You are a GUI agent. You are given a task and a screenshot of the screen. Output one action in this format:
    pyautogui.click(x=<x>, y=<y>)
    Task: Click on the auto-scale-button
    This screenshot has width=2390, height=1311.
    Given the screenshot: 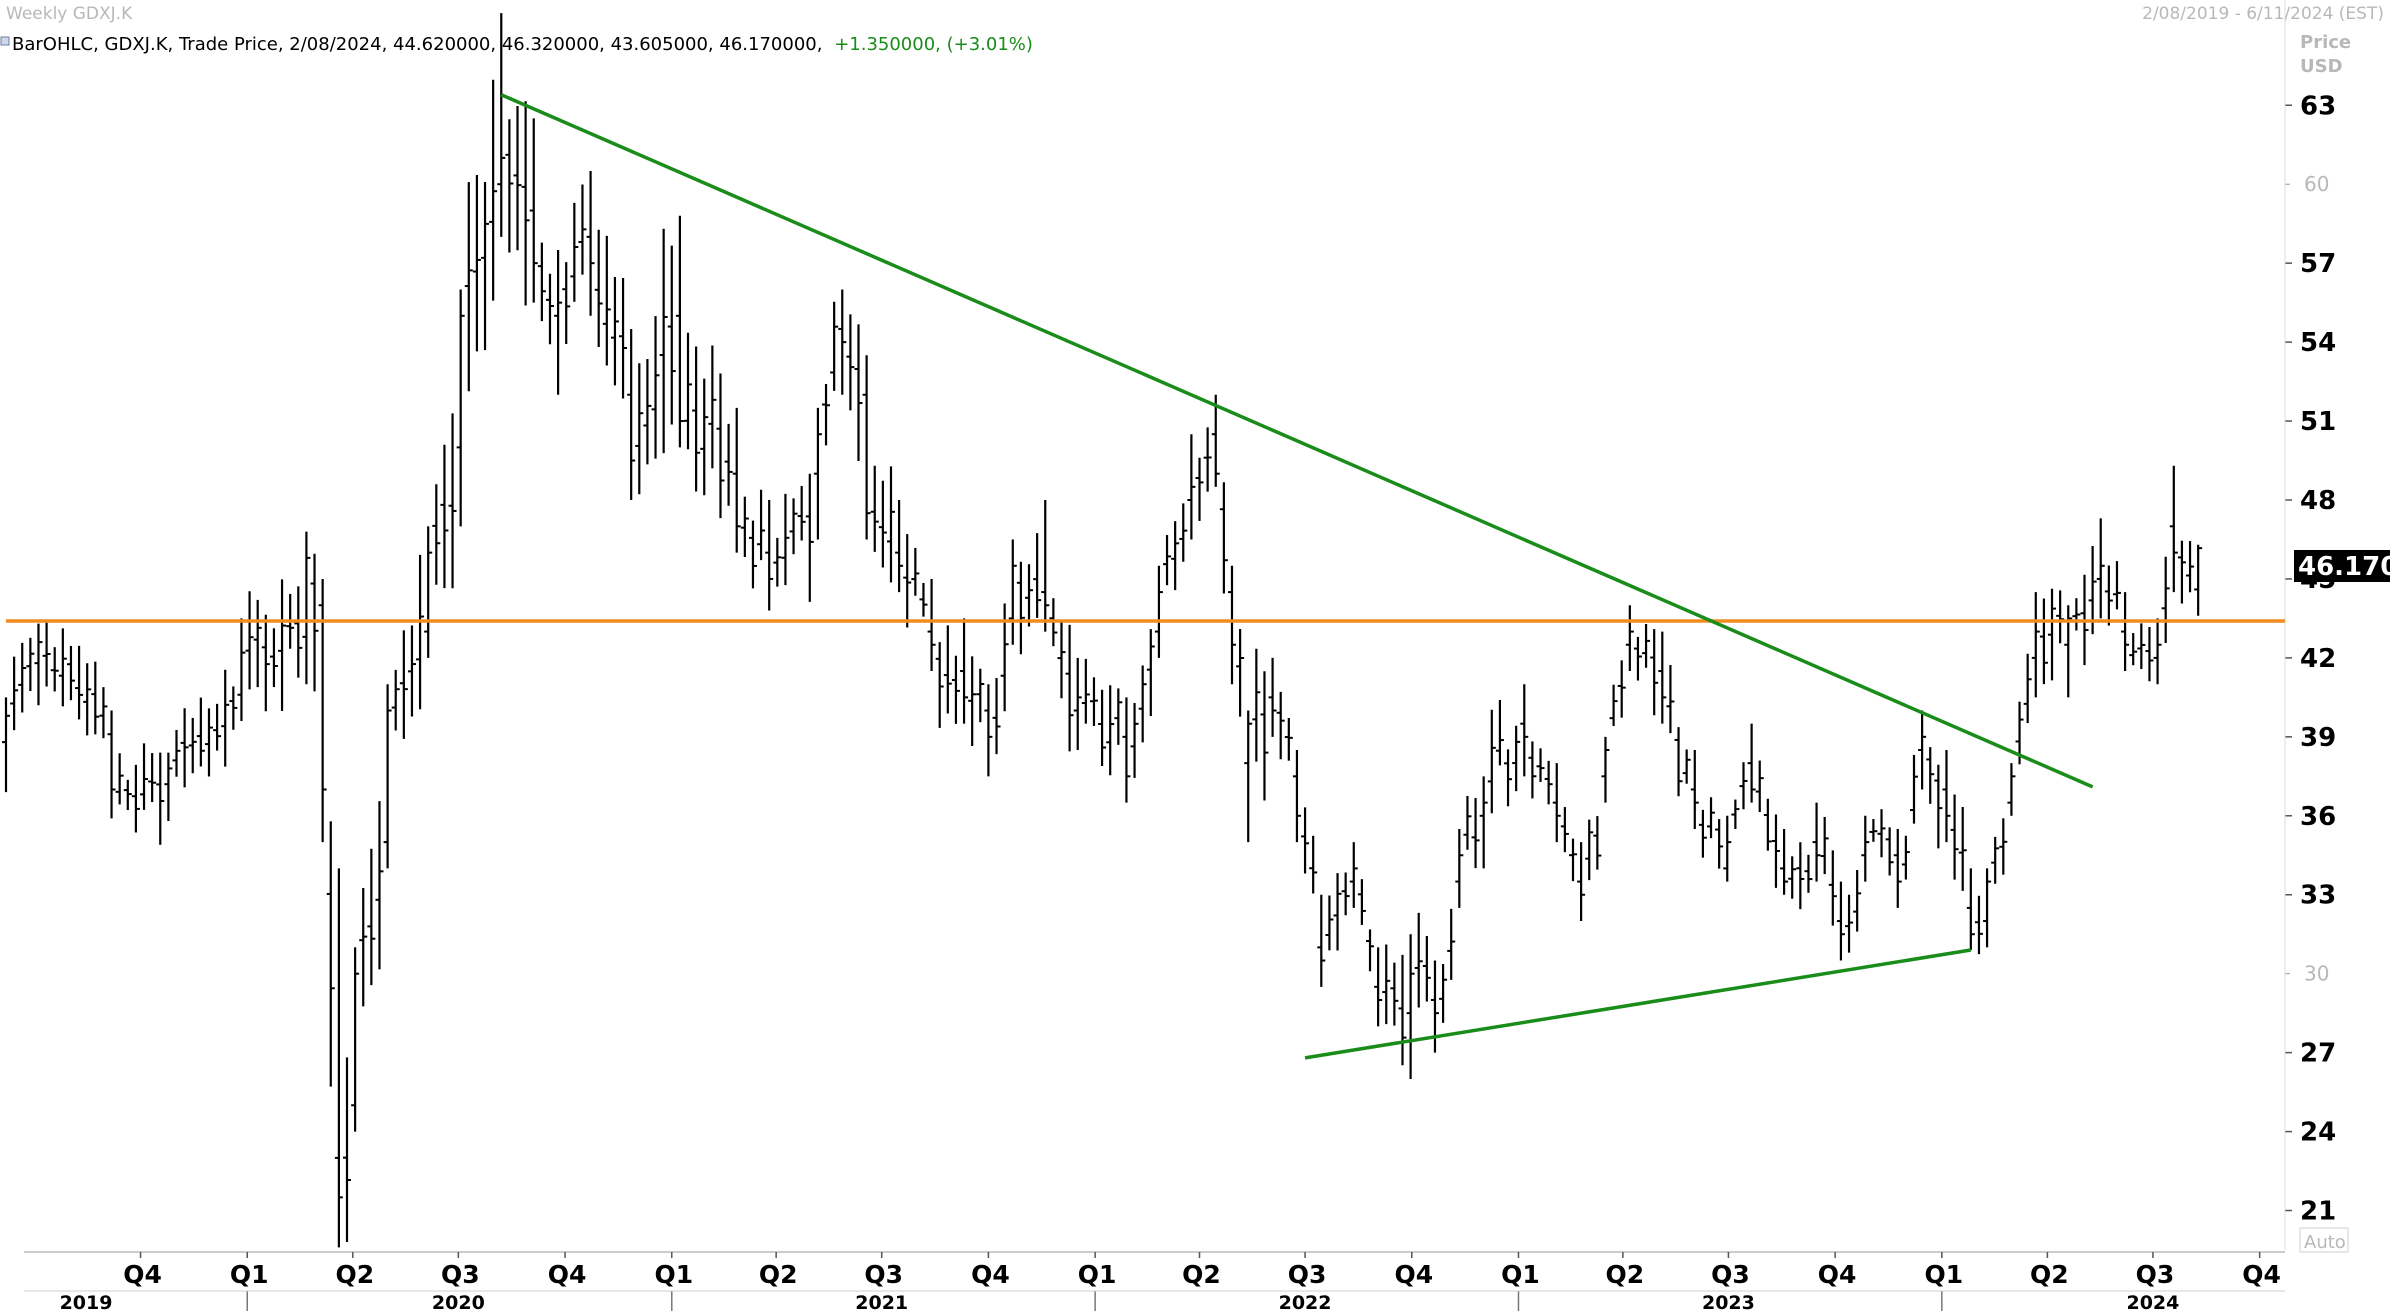 What is the action you would take?
    pyautogui.click(x=2324, y=1240)
    